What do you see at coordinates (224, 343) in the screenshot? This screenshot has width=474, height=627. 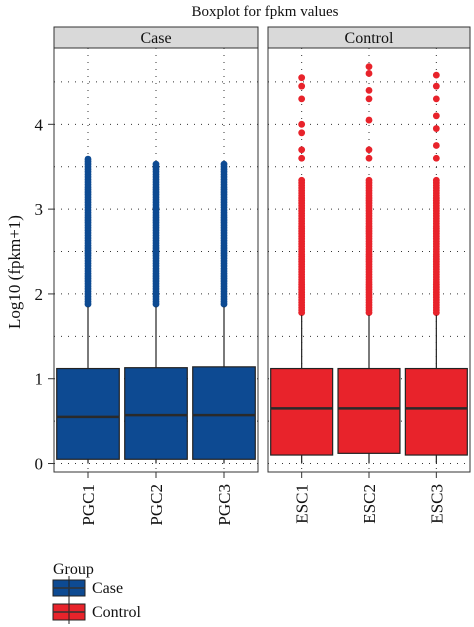 I see `box-pgc3: PGC3` at bounding box center [224, 343].